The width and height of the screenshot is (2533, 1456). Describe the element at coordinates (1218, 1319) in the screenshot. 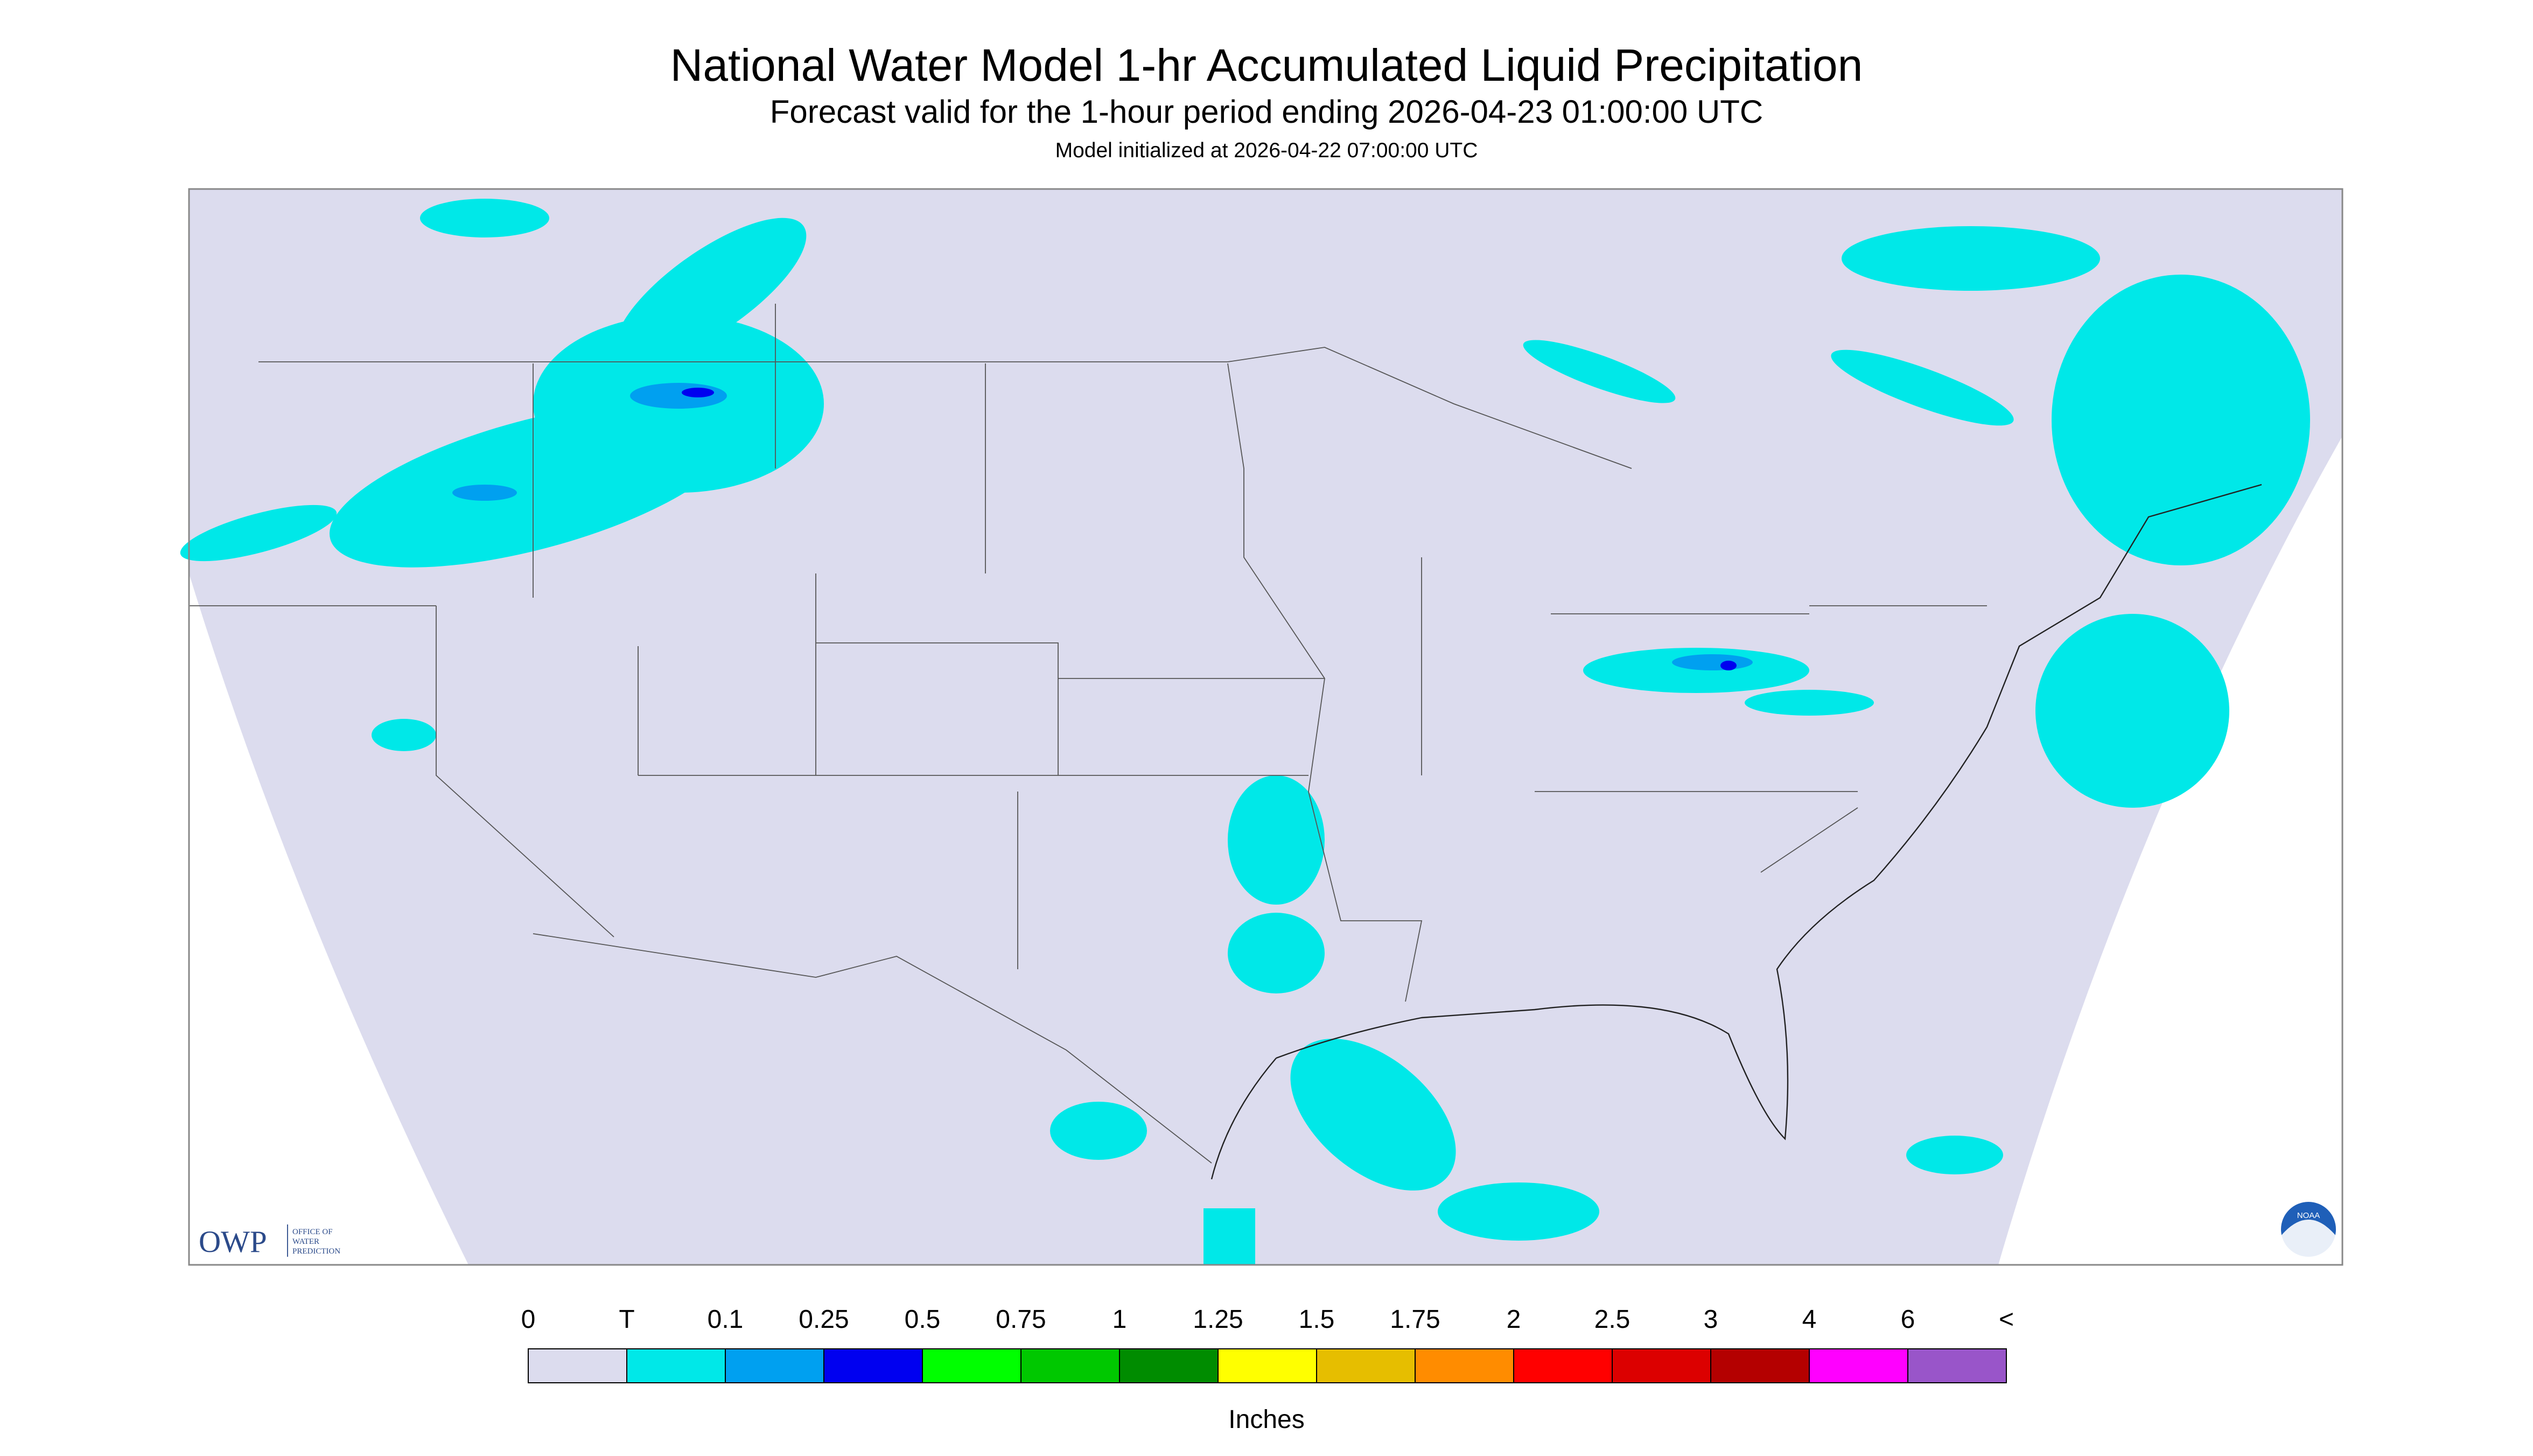

I see `legend-label: 1.25` at that location.